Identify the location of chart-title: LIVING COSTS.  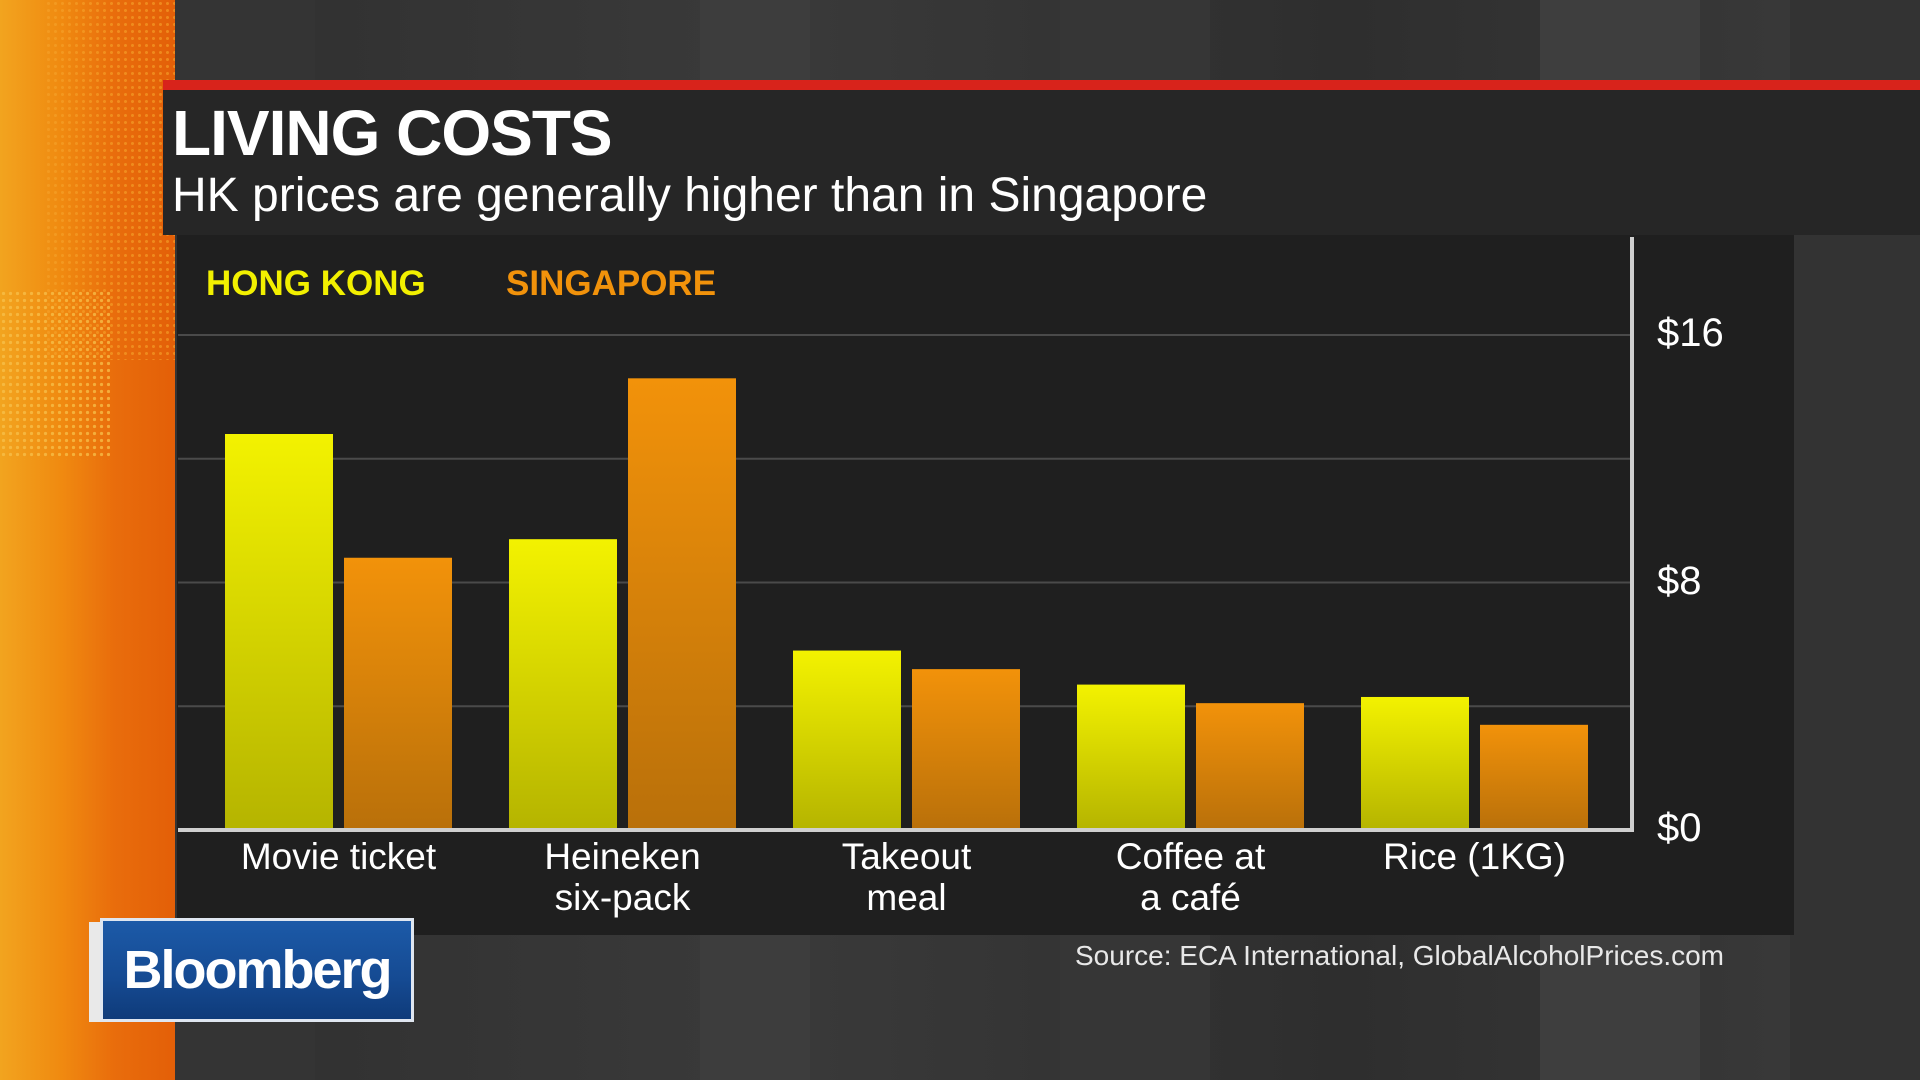
(392, 133).